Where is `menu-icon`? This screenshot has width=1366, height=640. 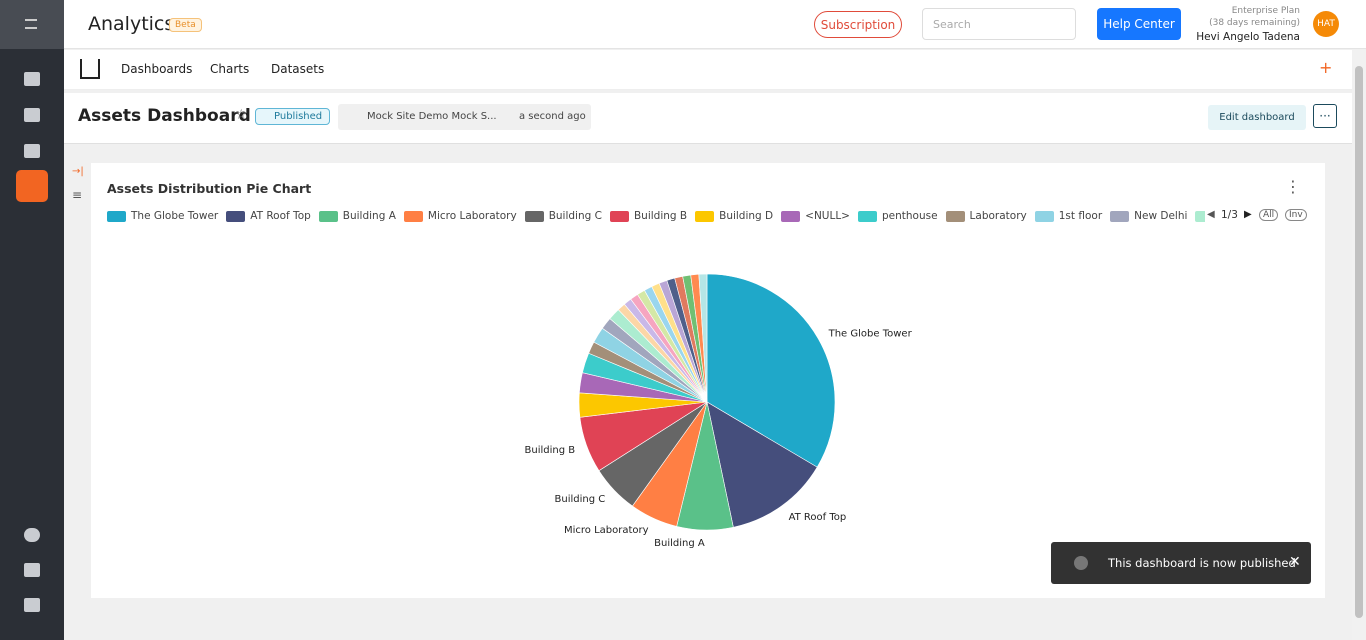
menu-icon is located at coordinates (31, 24).